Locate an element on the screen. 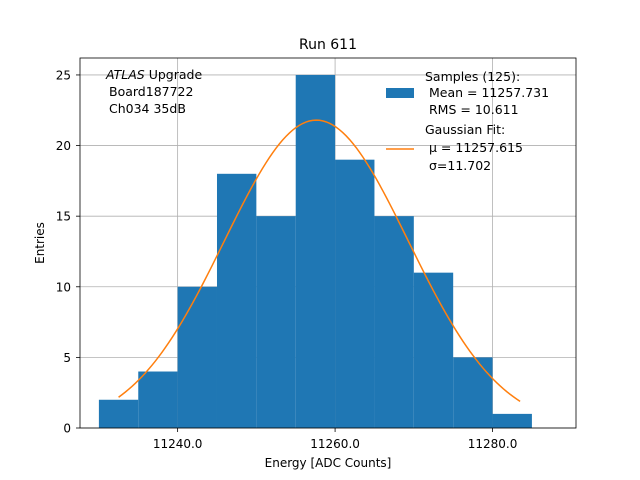  y-axis-label: Entries is located at coordinates (40, 243).